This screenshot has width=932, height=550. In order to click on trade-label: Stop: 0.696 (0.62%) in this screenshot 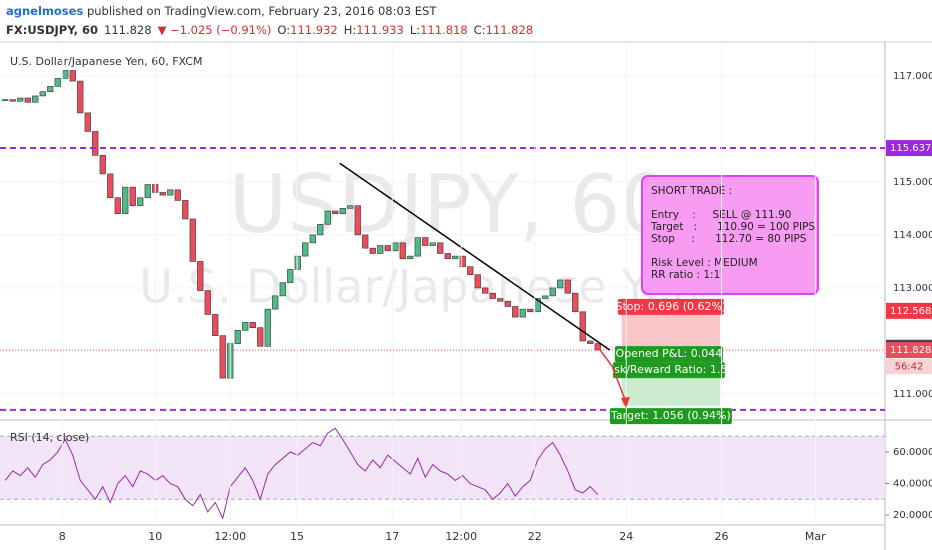, I will do `click(671, 306)`.